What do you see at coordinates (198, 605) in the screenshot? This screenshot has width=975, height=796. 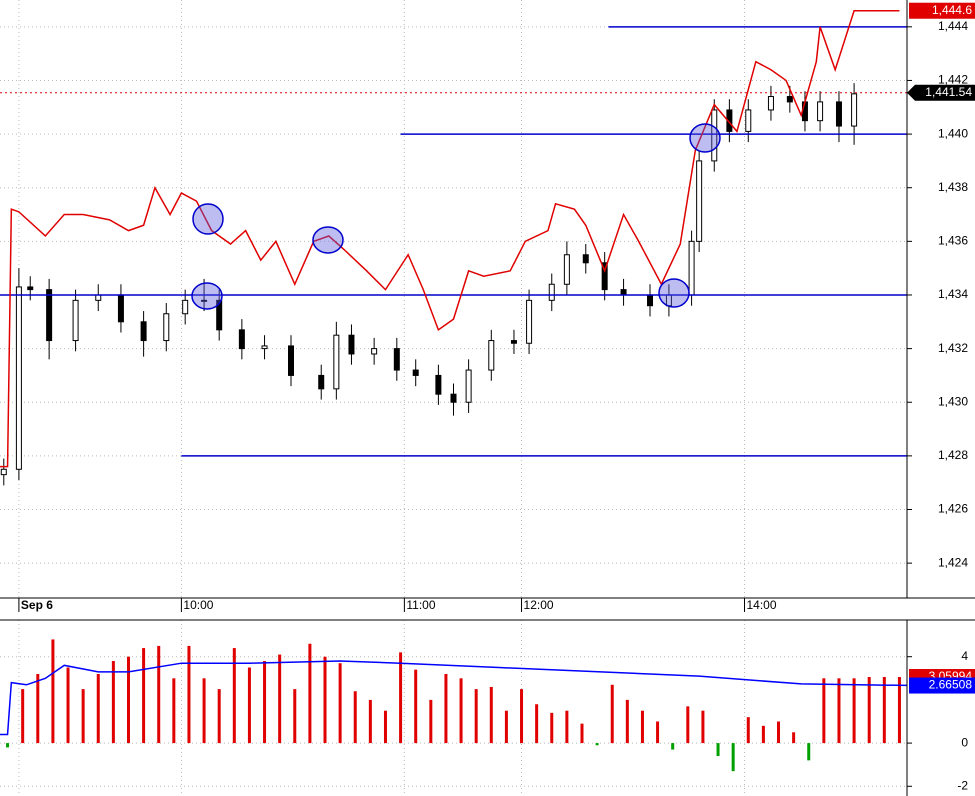 I see `x-tick-label: 10:00` at bounding box center [198, 605].